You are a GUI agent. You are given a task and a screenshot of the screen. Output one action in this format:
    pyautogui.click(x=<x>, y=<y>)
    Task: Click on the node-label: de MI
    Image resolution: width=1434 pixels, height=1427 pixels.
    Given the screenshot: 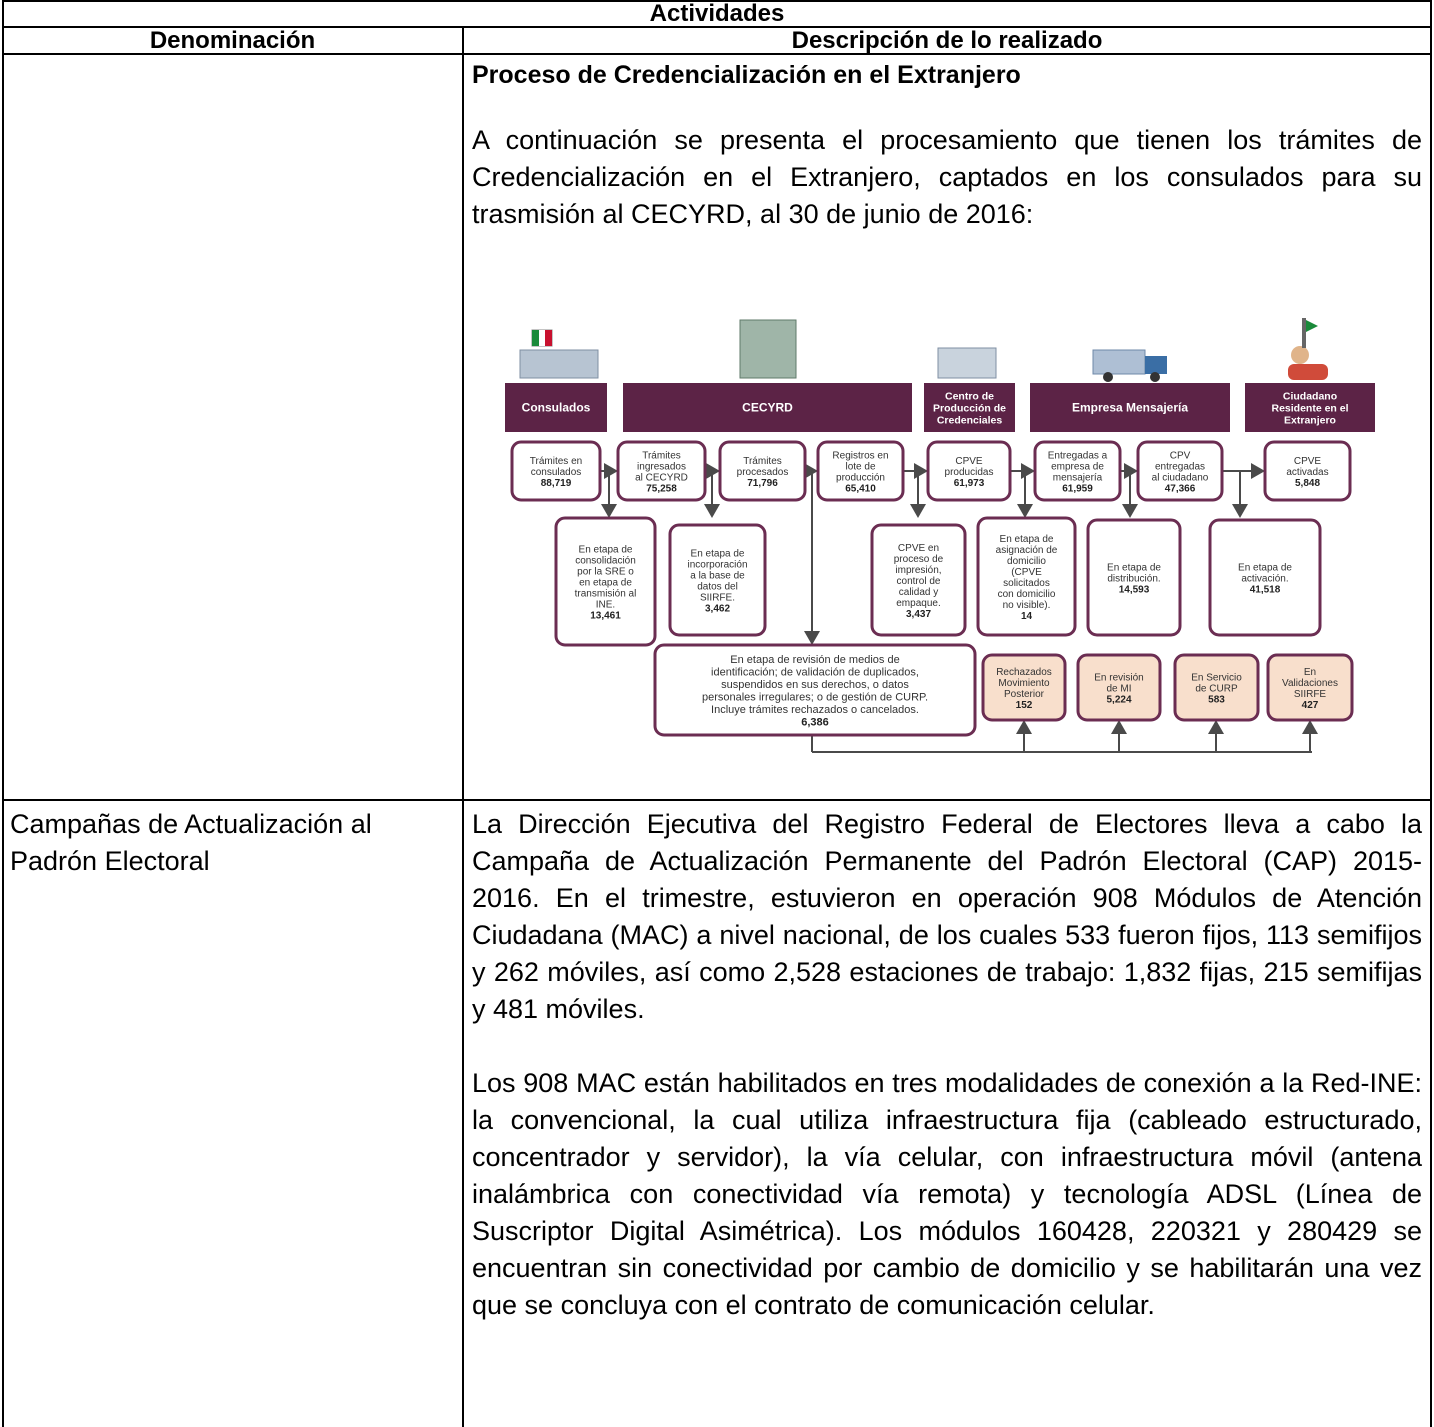 What is the action you would take?
    pyautogui.click(x=1118, y=689)
    